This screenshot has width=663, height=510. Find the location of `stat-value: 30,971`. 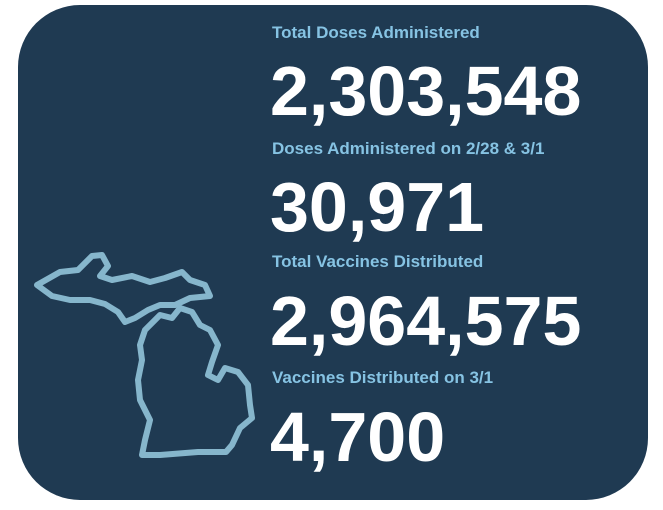

stat-value: 30,971 is located at coordinates (377, 207).